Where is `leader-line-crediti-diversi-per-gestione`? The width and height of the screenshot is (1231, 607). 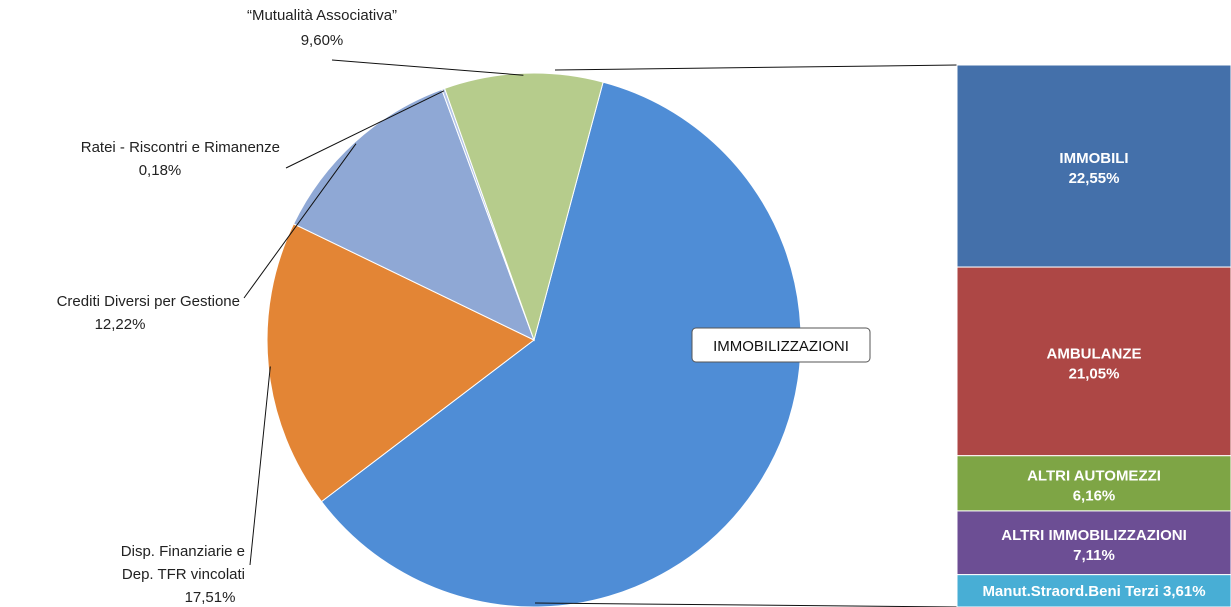
leader-line-crediti-diversi-per-gestione is located at coordinates (300, 221).